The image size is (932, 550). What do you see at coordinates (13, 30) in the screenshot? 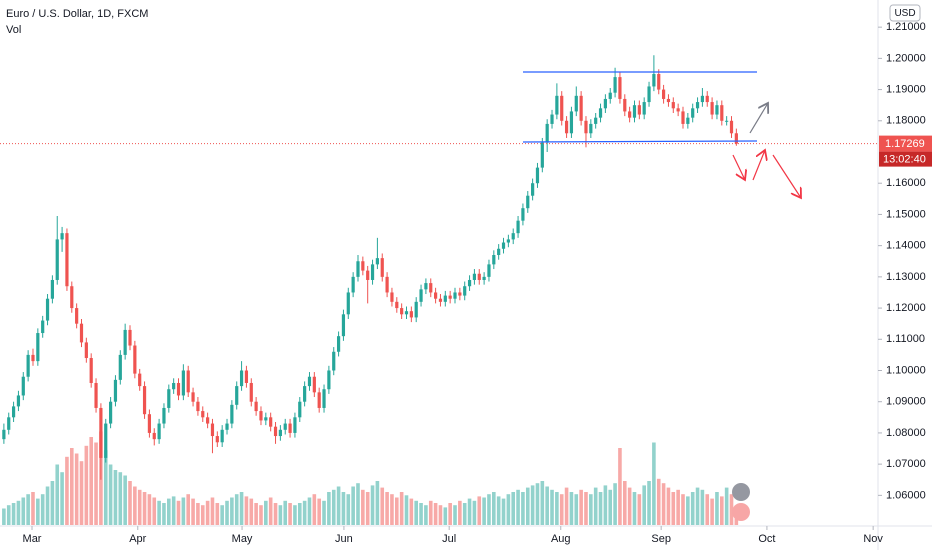
I see `volume-label: Vol` at bounding box center [13, 30].